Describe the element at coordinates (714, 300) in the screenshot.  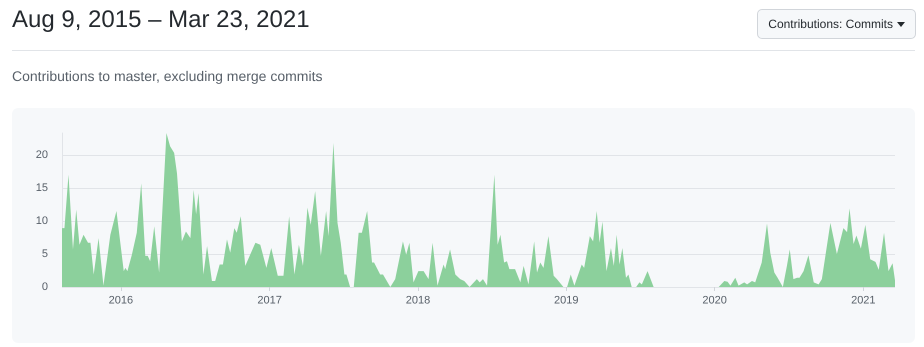
I see `x-tick-label: 2020` at that location.